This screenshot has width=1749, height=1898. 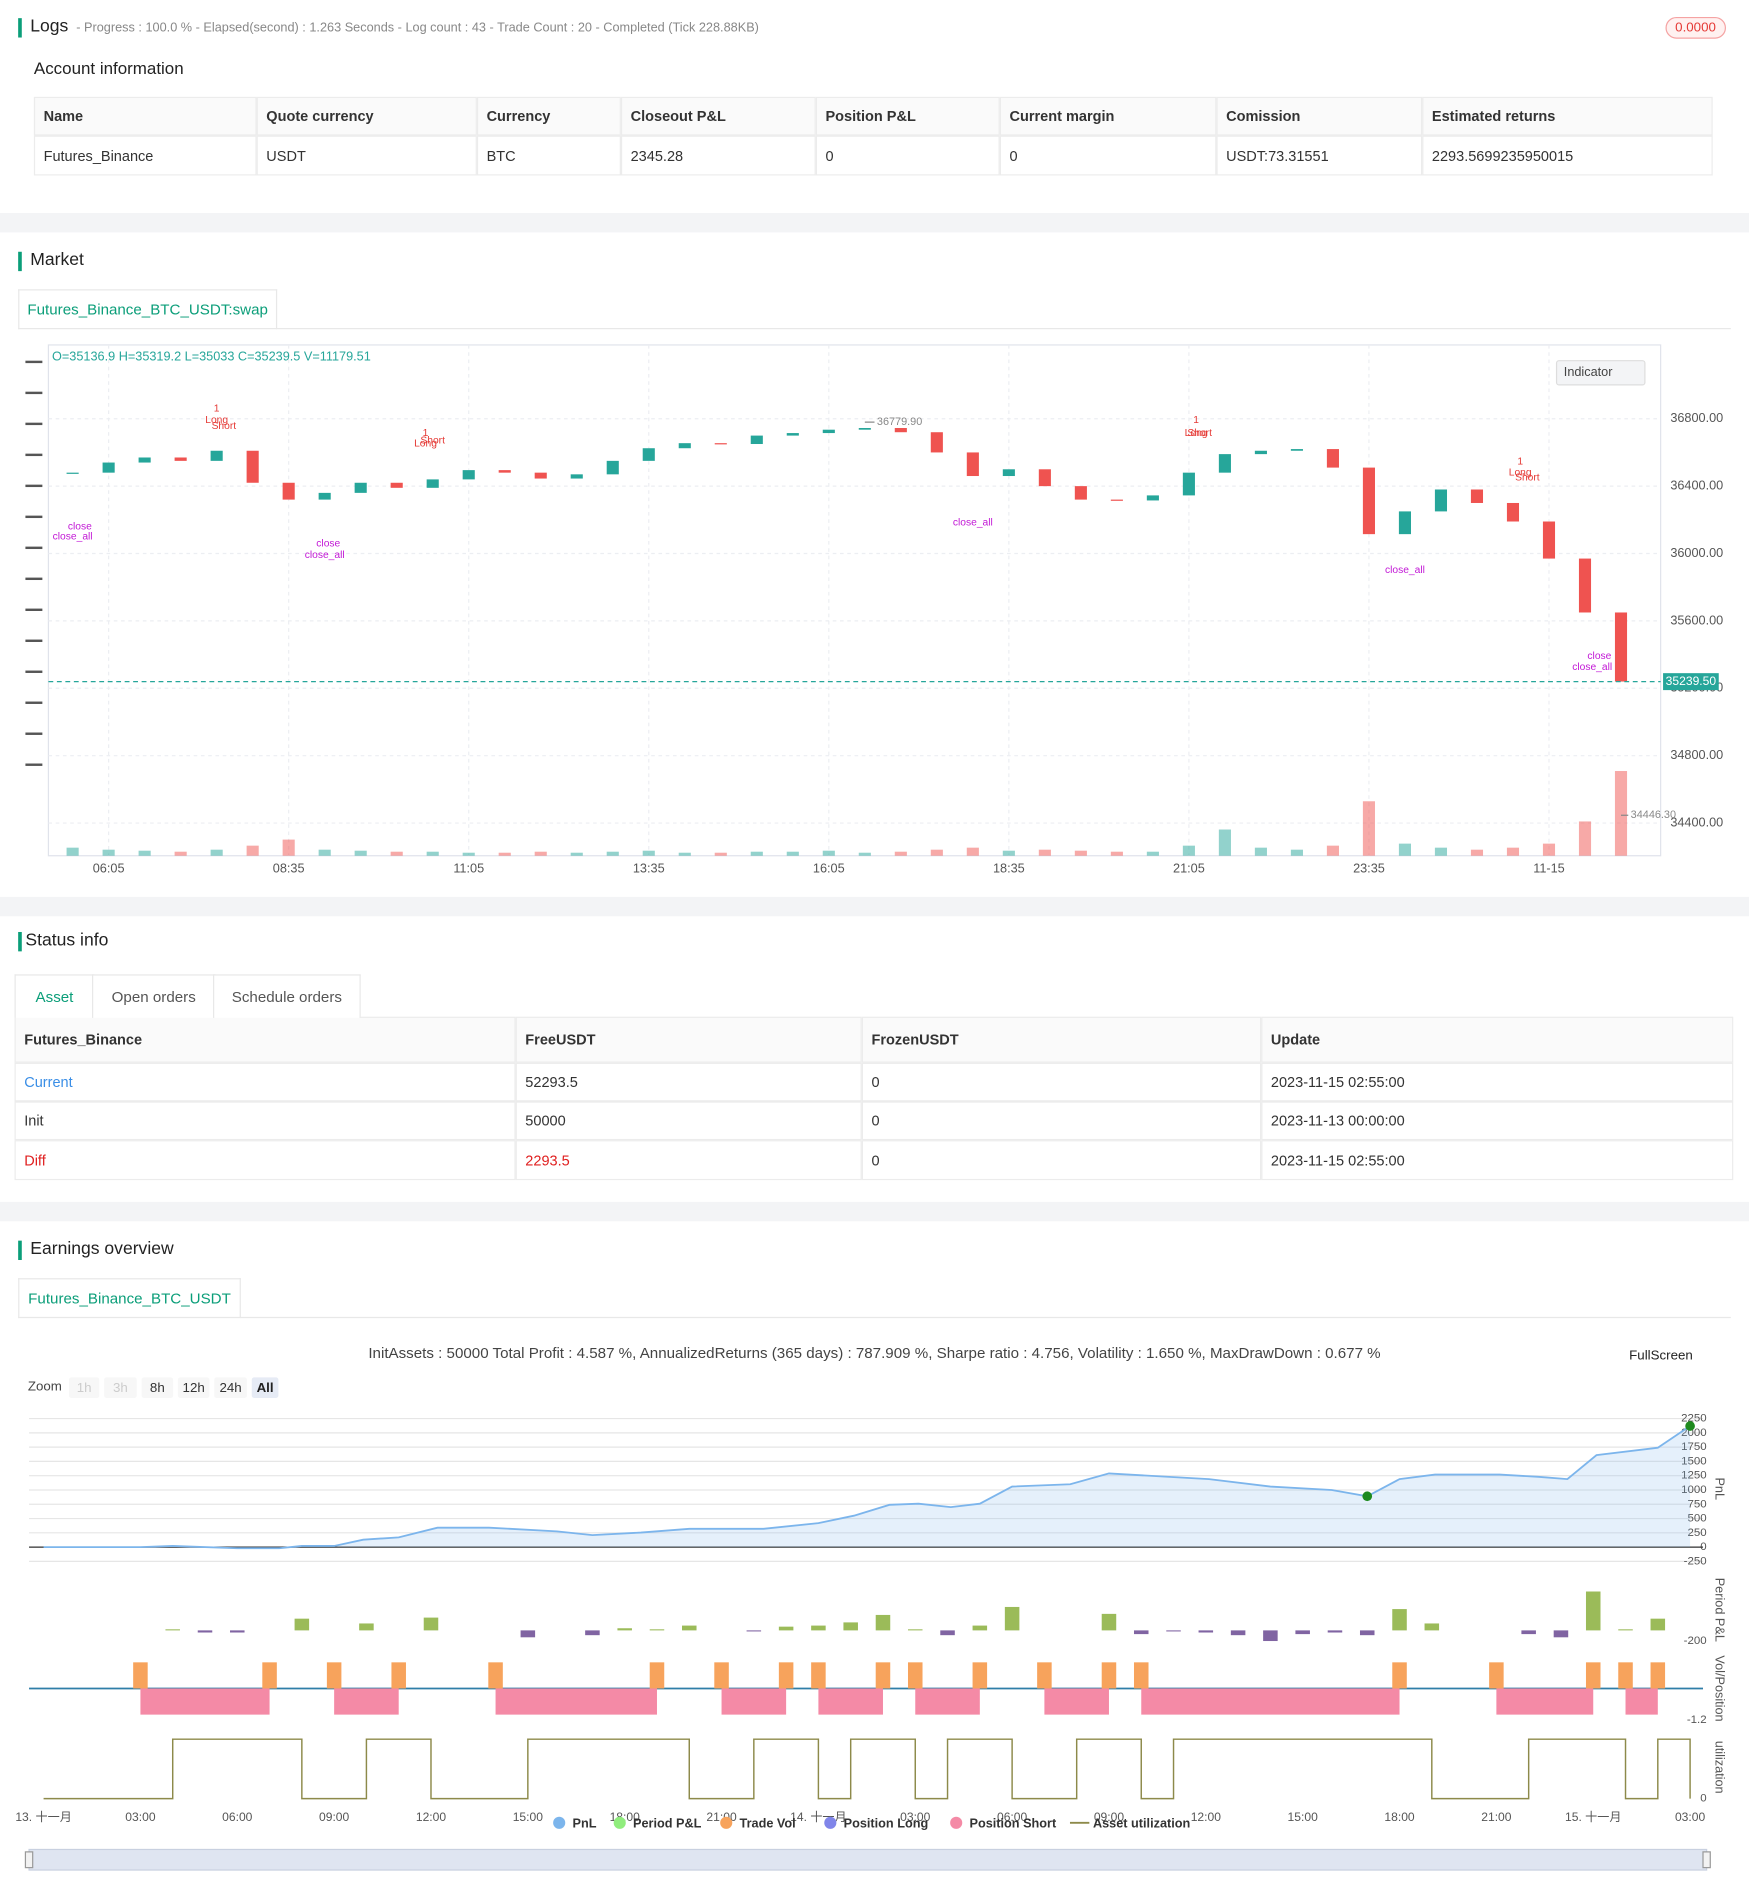 I want to click on table-cell: USDT, so click(x=366, y=155).